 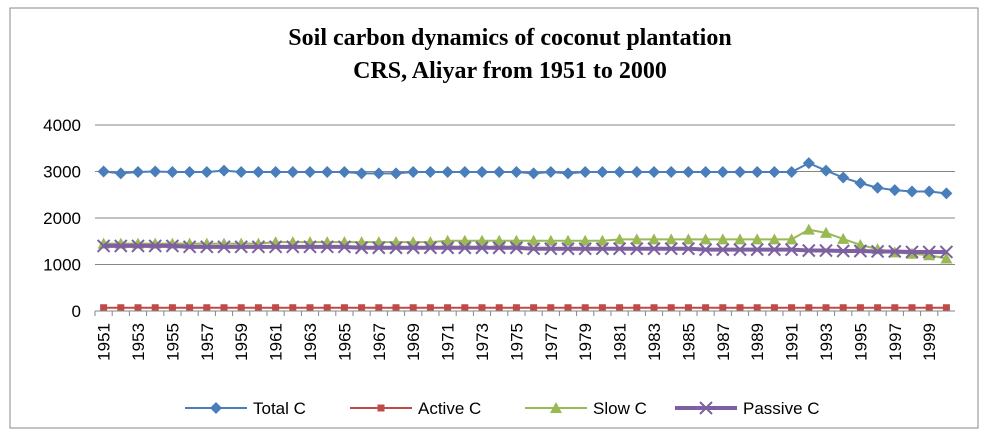 I want to click on series-line, so click(x=525, y=248).